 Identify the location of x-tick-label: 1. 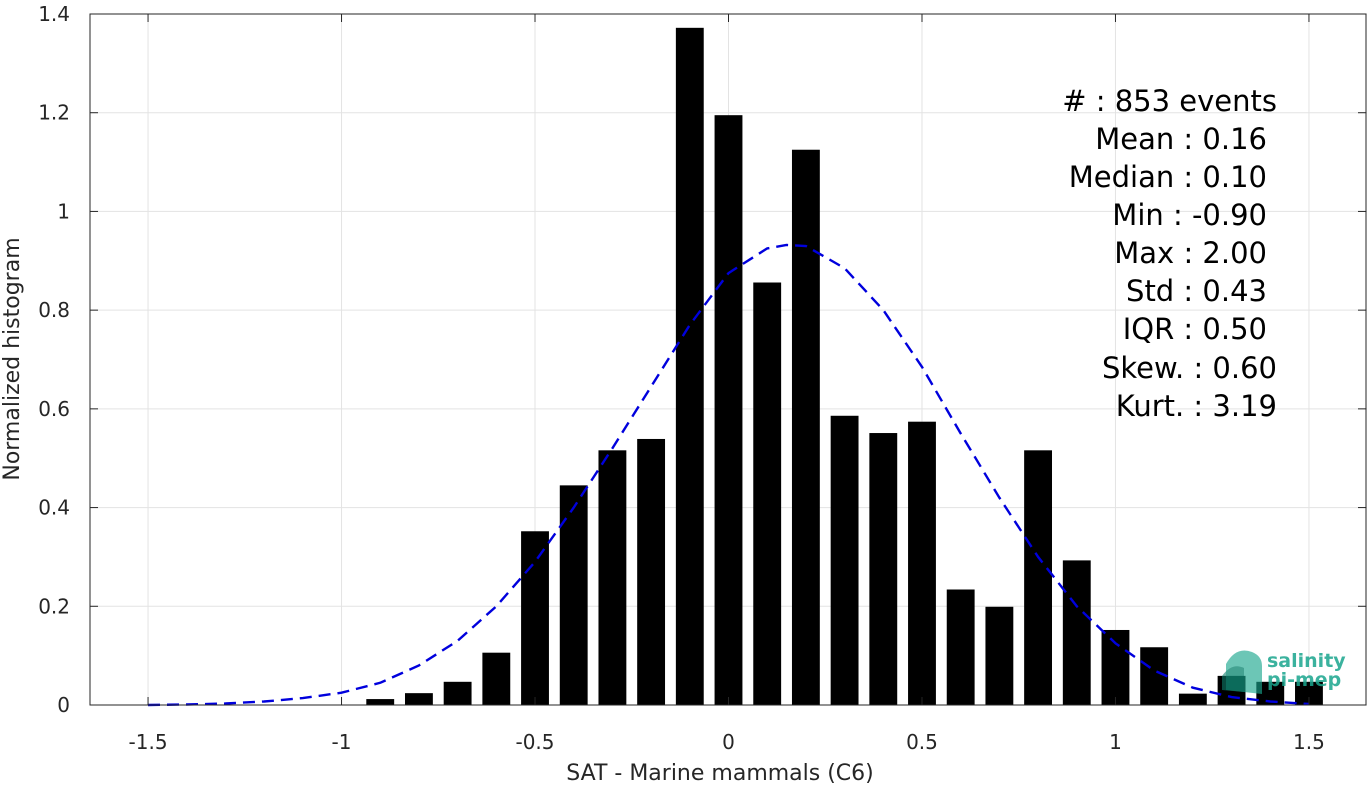
(1115, 742).